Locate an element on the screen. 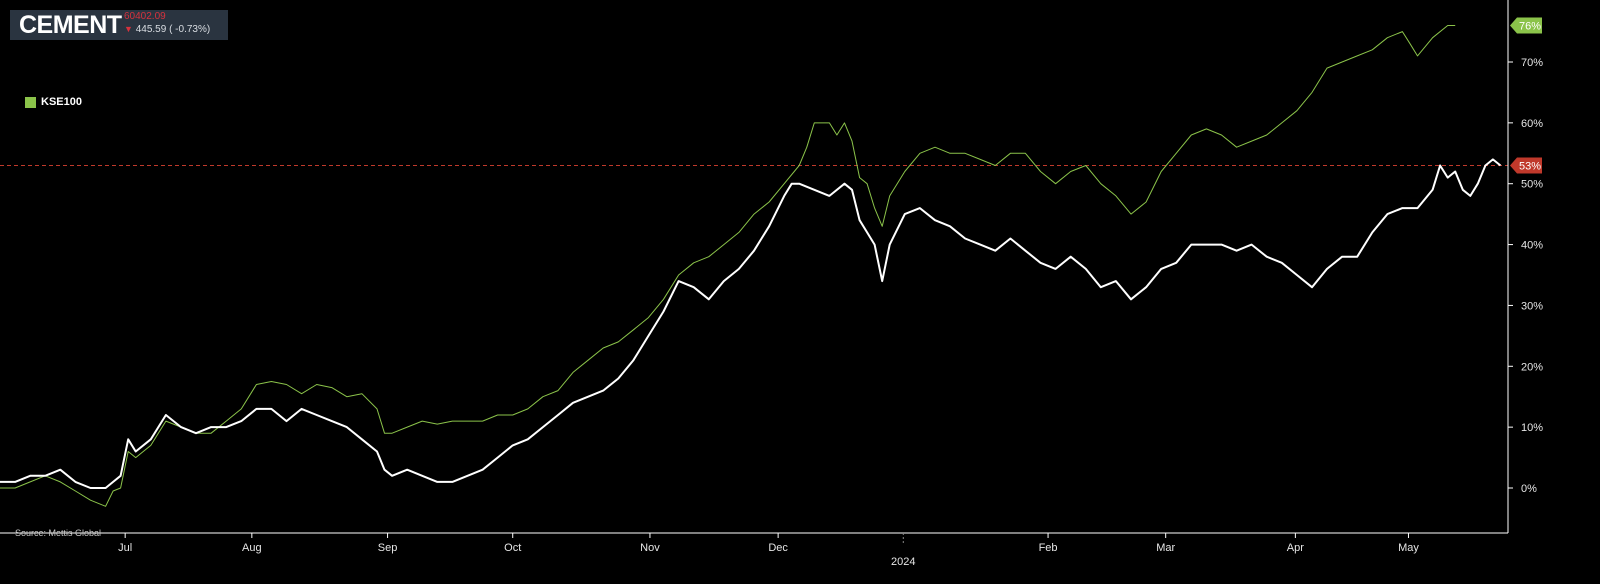 The image size is (1600, 584). ticker-title: CEMENT is located at coordinates (70, 25).